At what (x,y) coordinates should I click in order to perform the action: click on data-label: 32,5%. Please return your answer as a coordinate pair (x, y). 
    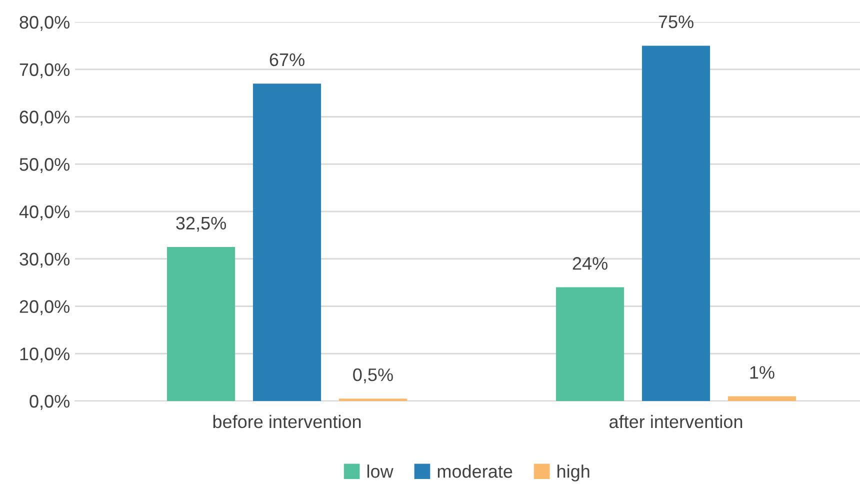
    Looking at the image, I should click on (201, 224).